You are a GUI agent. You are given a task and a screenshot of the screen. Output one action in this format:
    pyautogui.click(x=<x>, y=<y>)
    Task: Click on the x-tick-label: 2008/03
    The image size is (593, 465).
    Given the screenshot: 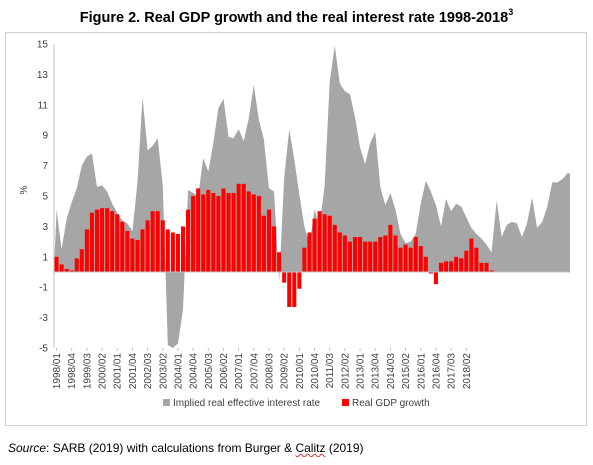 What is the action you would take?
    pyautogui.click(x=270, y=371)
    